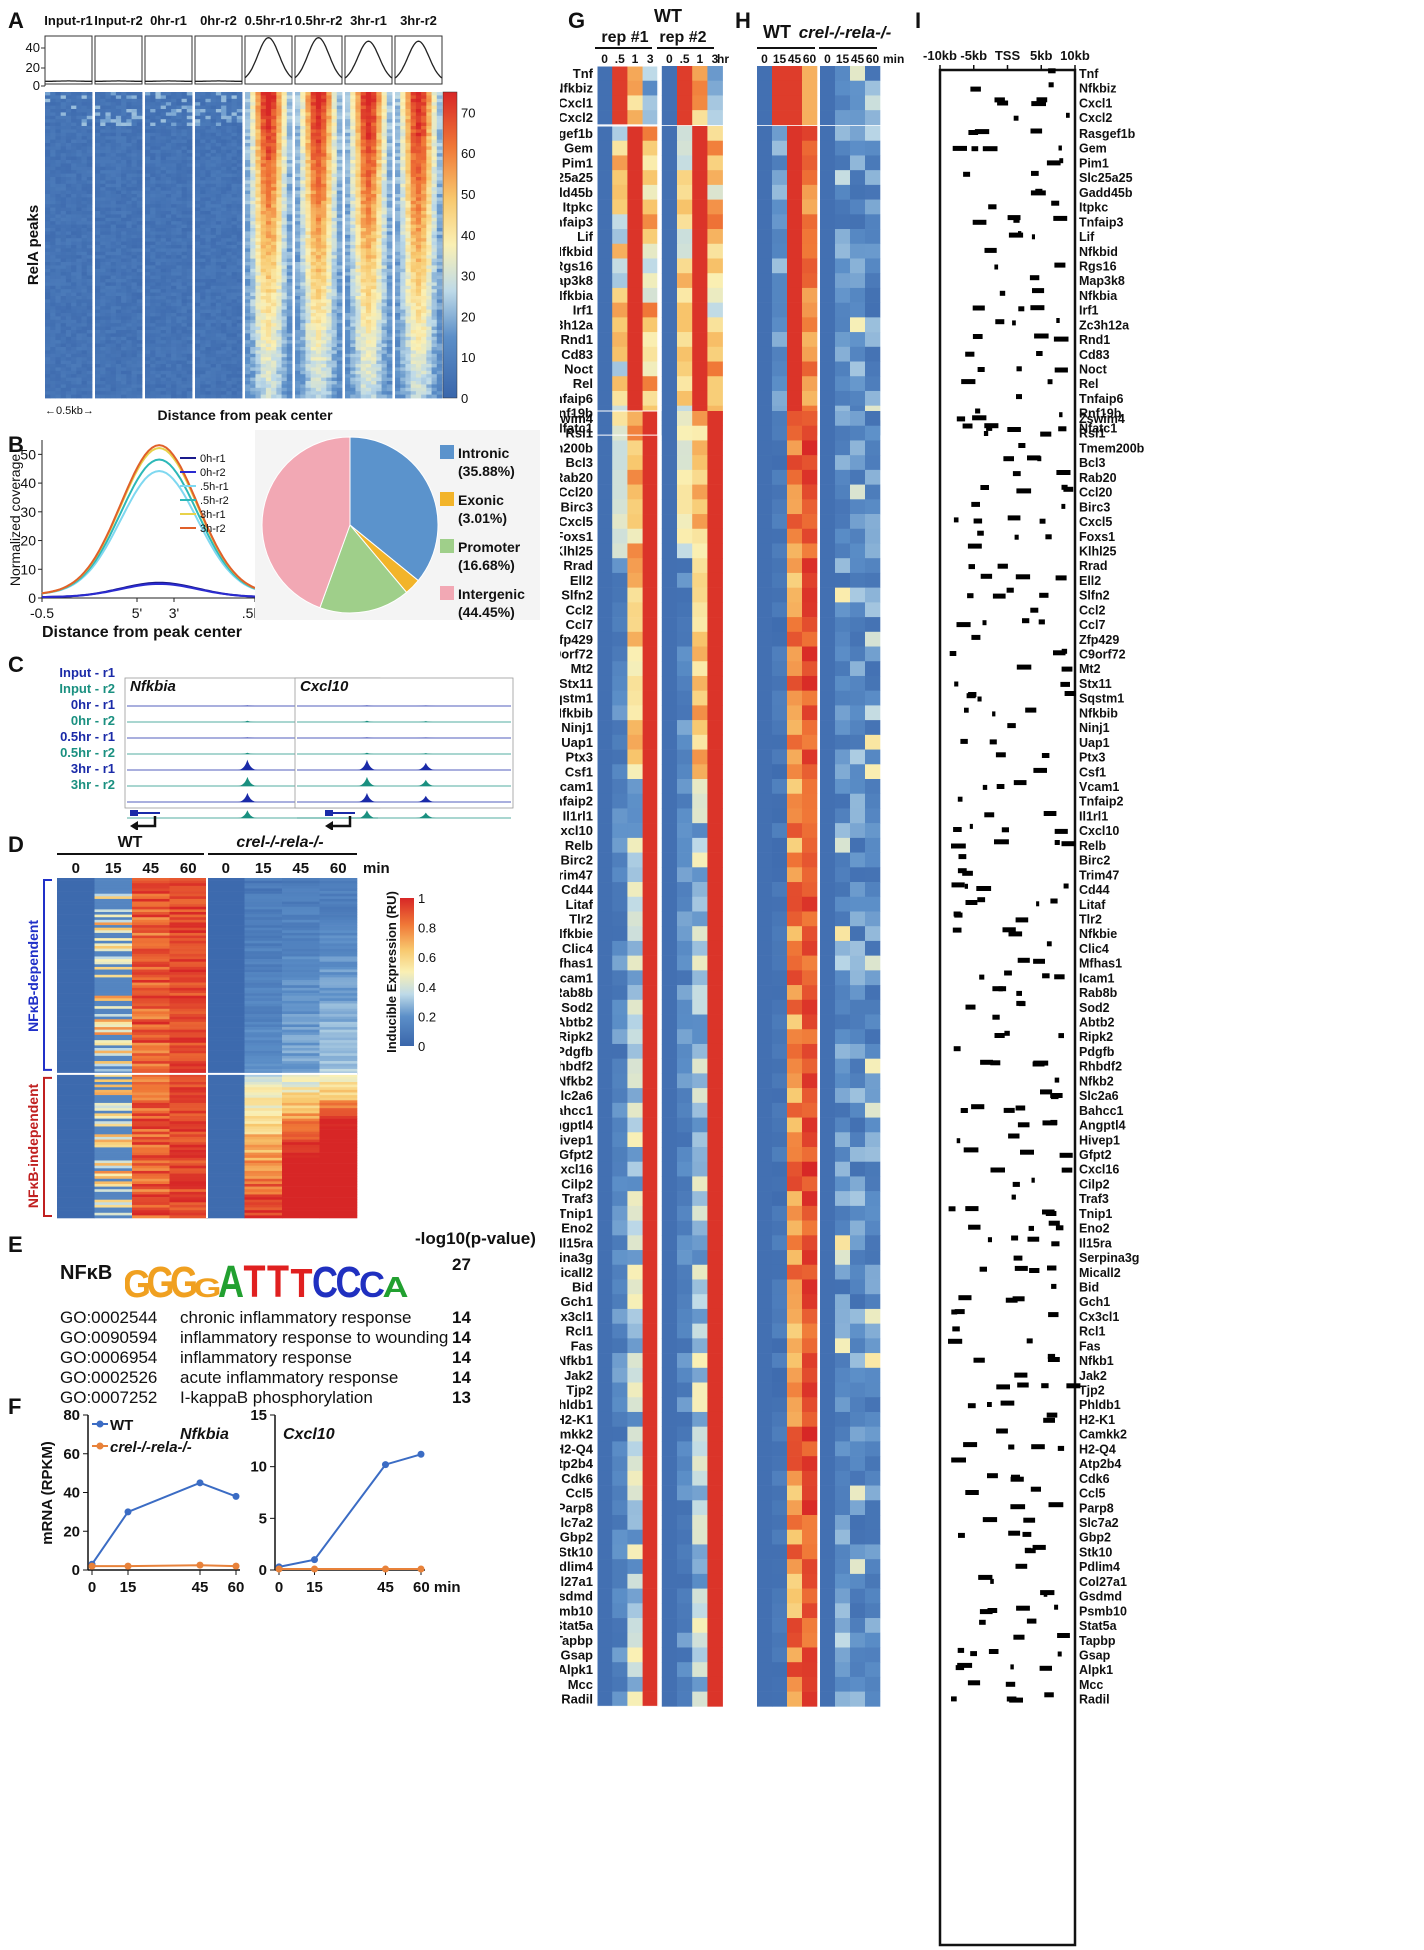 The width and height of the screenshot is (1424, 1950). Describe the element at coordinates (268, 58) in the screenshot. I see `profile-curve` at that location.